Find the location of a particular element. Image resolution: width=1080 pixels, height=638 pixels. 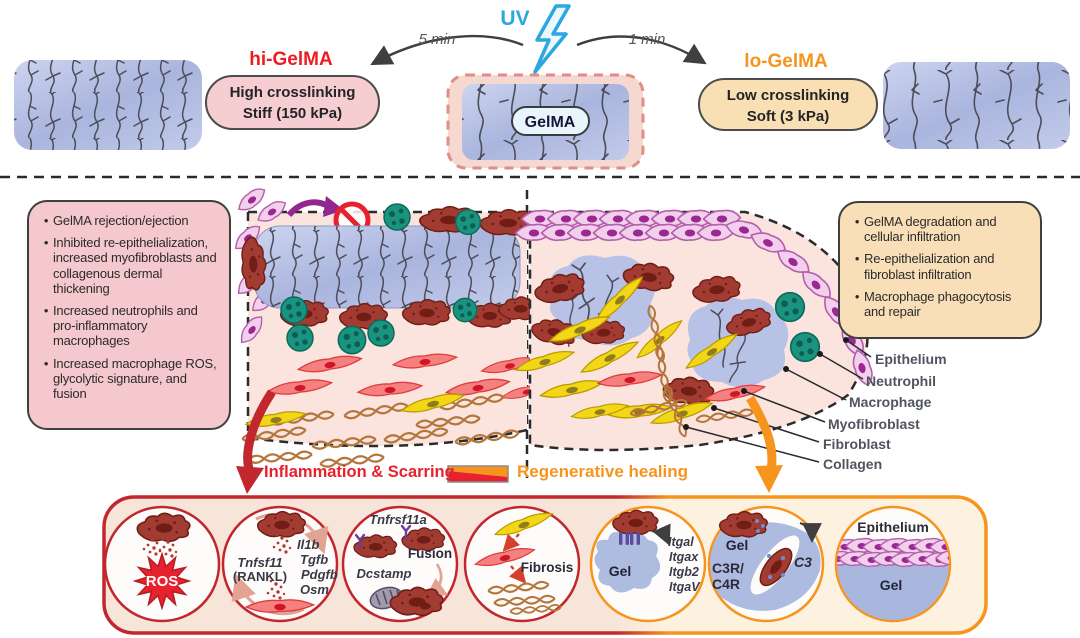

gelma-precursor-box: GelMA is located at coordinates (545, 121).